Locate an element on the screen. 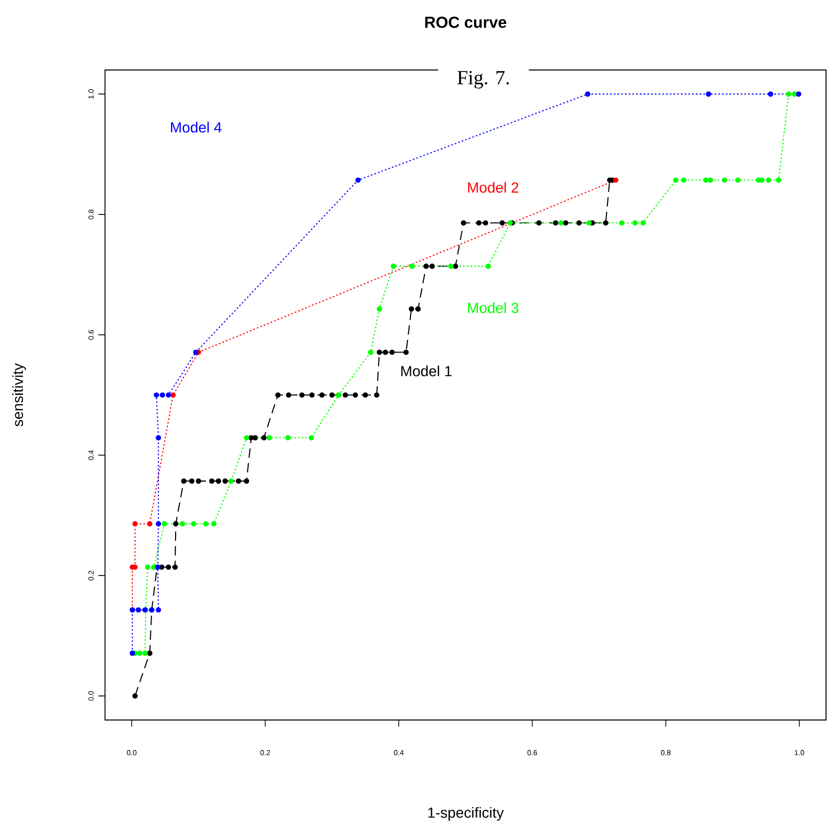  chart-title: ROC curve is located at coordinates (465, 22).